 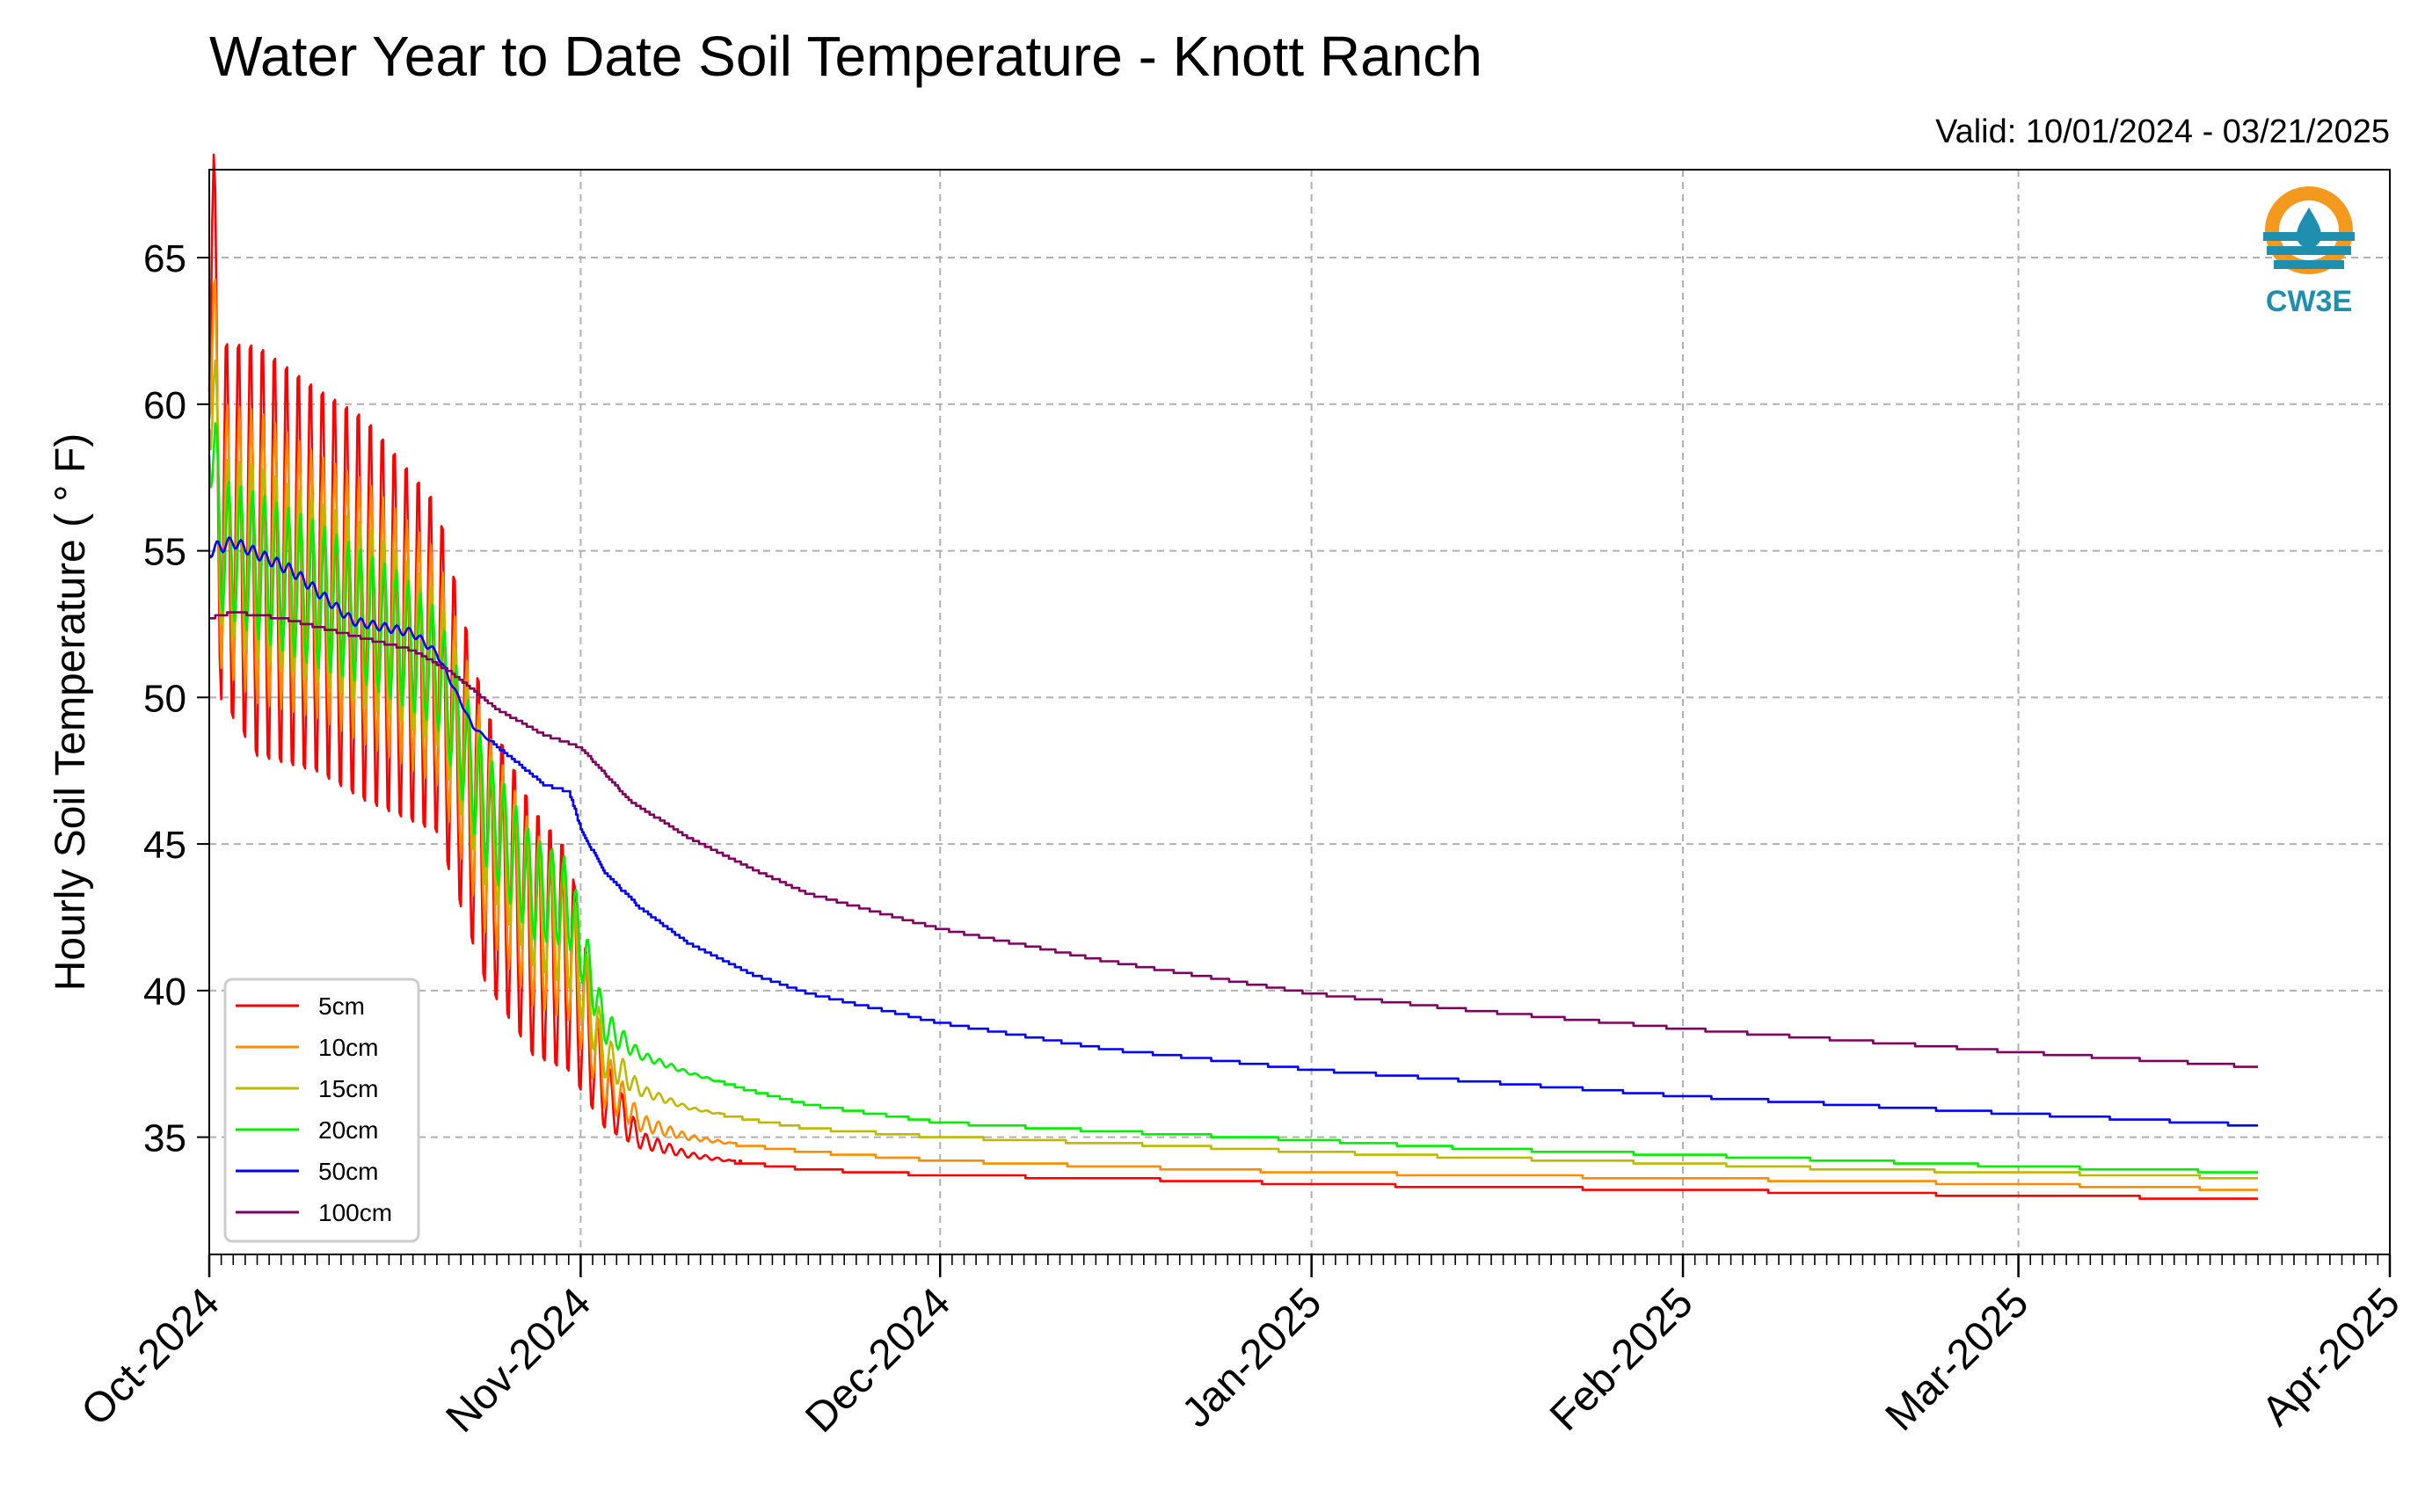 I want to click on valid-date-range: Valid: 10/01/2024 - 03/21/2025, so click(x=2162, y=132).